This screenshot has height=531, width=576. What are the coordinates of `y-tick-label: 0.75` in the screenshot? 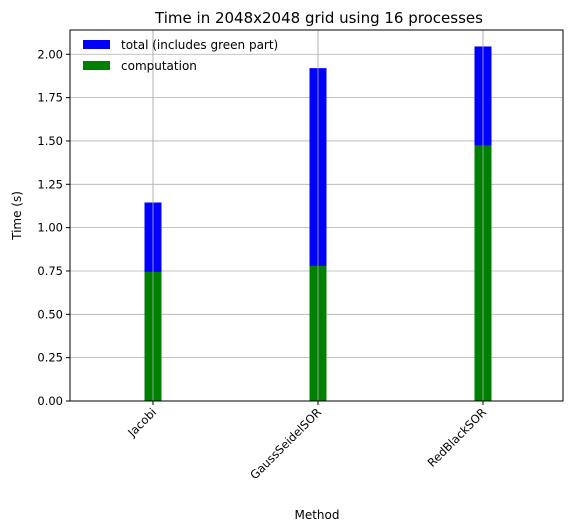 It's located at (50, 271).